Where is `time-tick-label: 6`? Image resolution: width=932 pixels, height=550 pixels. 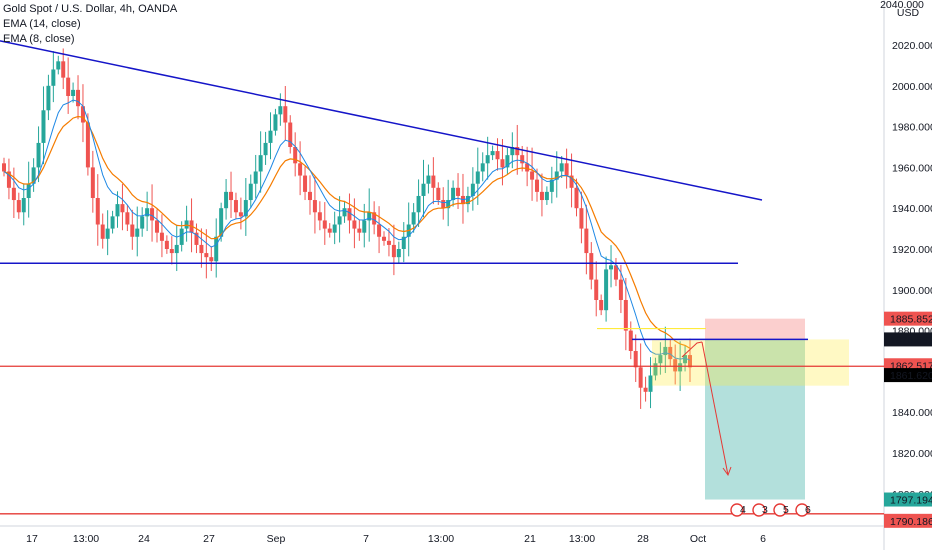 time-tick-label: 6 is located at coordinates (763, 539).